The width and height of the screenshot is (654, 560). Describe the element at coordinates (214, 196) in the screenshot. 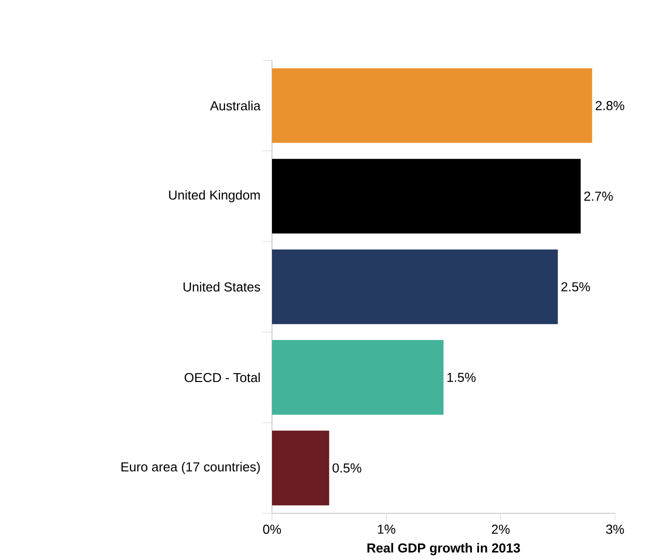

I see `y-tick-label: United Kingdom` at that location.